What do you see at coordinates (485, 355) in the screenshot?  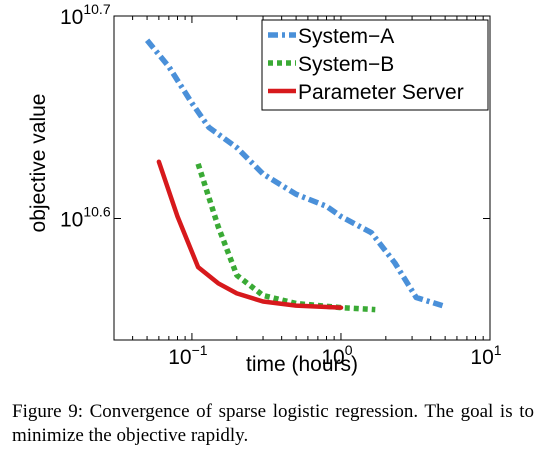 I see `x-tick-label: 10¹` at bounding box center [485, 355].